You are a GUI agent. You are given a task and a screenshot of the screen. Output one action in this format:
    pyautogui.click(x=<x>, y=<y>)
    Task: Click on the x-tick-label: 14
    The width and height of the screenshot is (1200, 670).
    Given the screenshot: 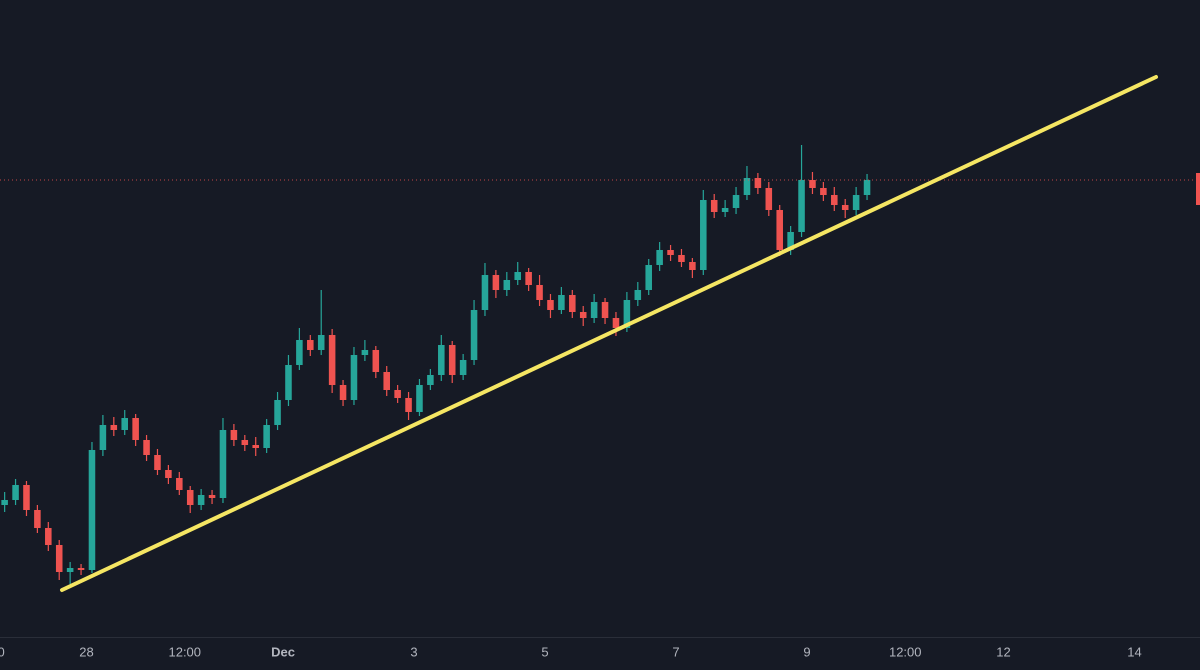 What is the action you would take?
    pyautogui.click(x=1134, y=651)
    